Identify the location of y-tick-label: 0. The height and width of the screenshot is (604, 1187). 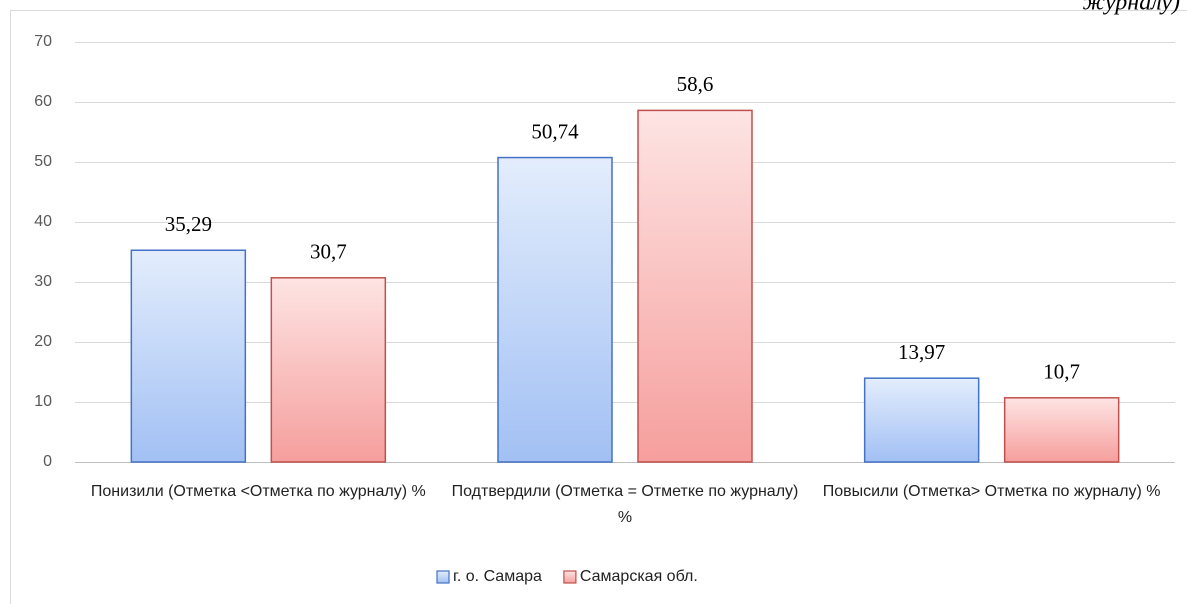
(47, 461).